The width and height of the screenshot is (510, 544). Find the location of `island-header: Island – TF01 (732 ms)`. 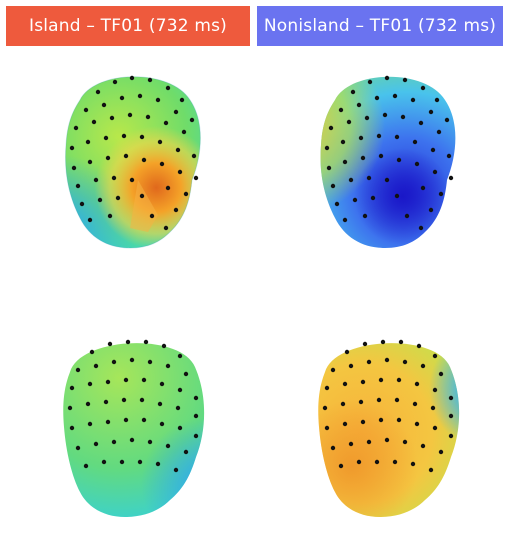

island-header: Island – TF01 (732 ms) is located at coordinates (128, 26).